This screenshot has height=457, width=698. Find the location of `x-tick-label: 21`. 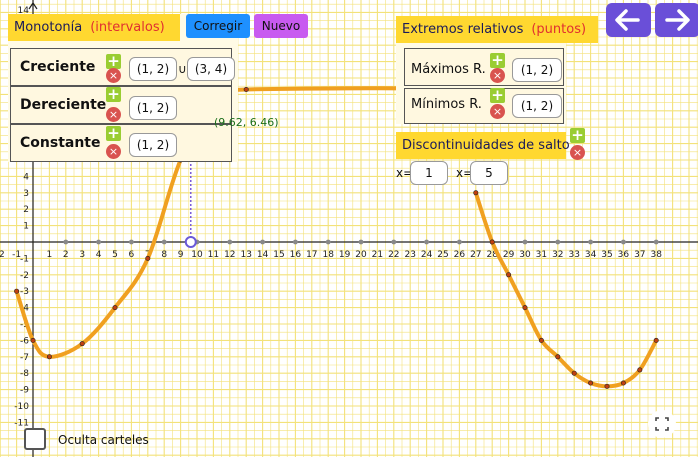

x-tick-label: 21 is located at coordinates (377, 255).